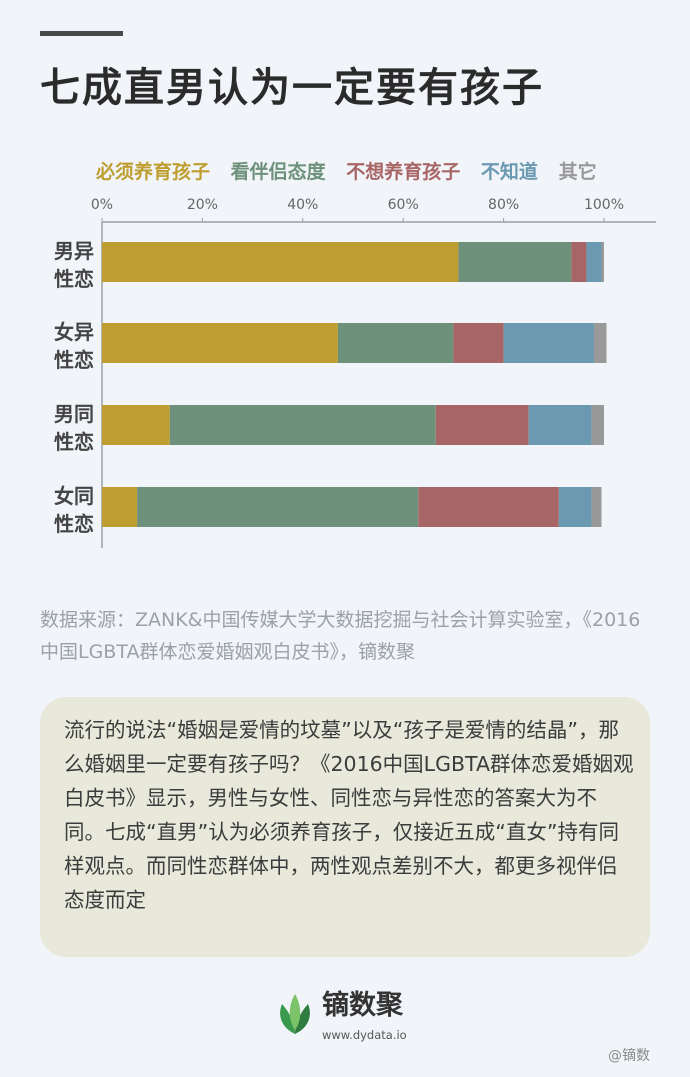  Describe the element at coordinates (81, 33) in the screenshot. I see `title-accent-bar` at that location.